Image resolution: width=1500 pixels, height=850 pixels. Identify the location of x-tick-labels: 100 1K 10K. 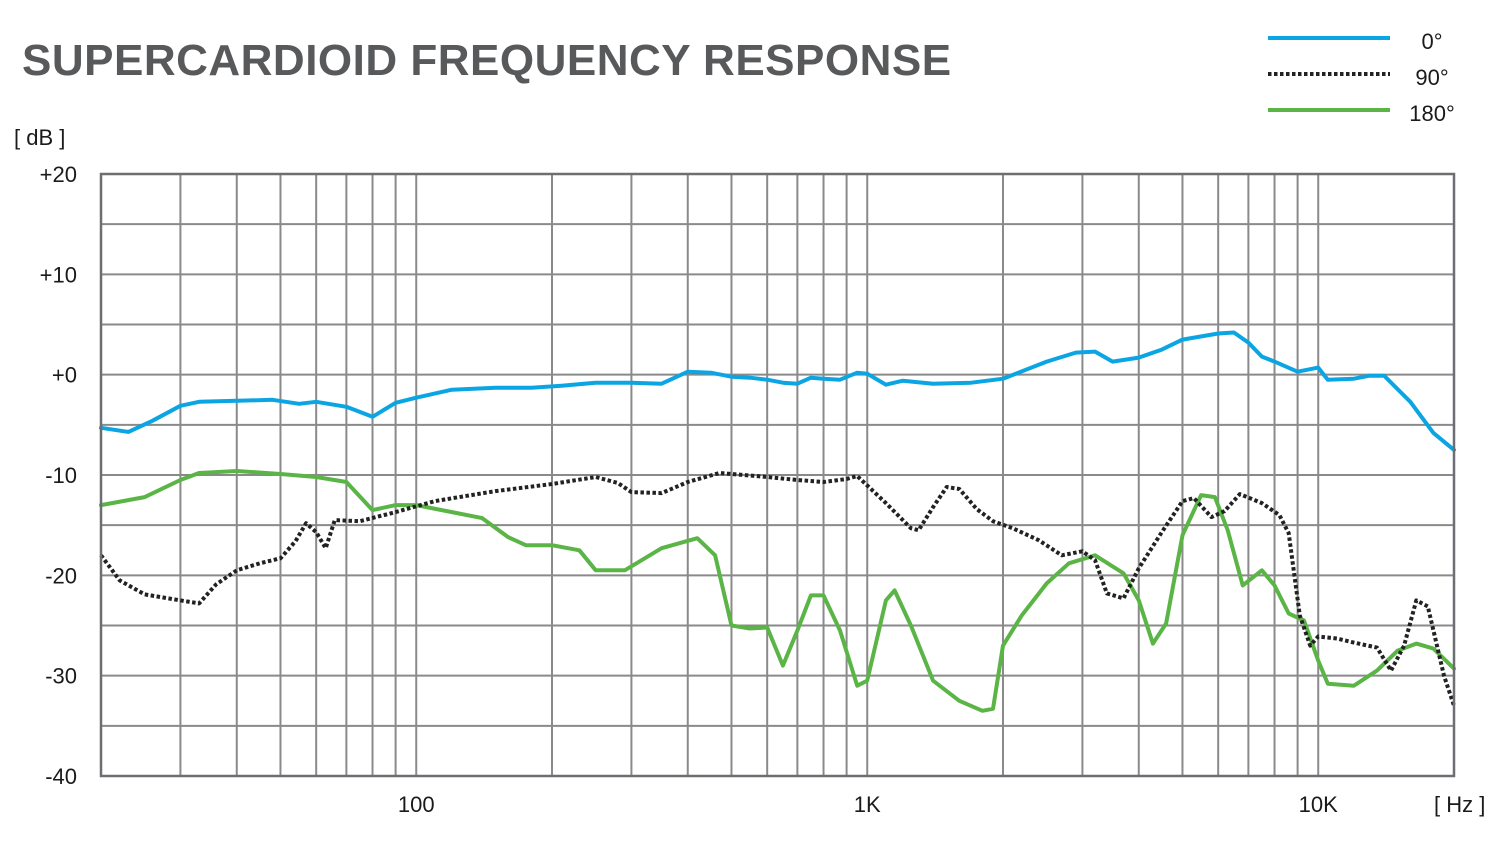
(868, 804).